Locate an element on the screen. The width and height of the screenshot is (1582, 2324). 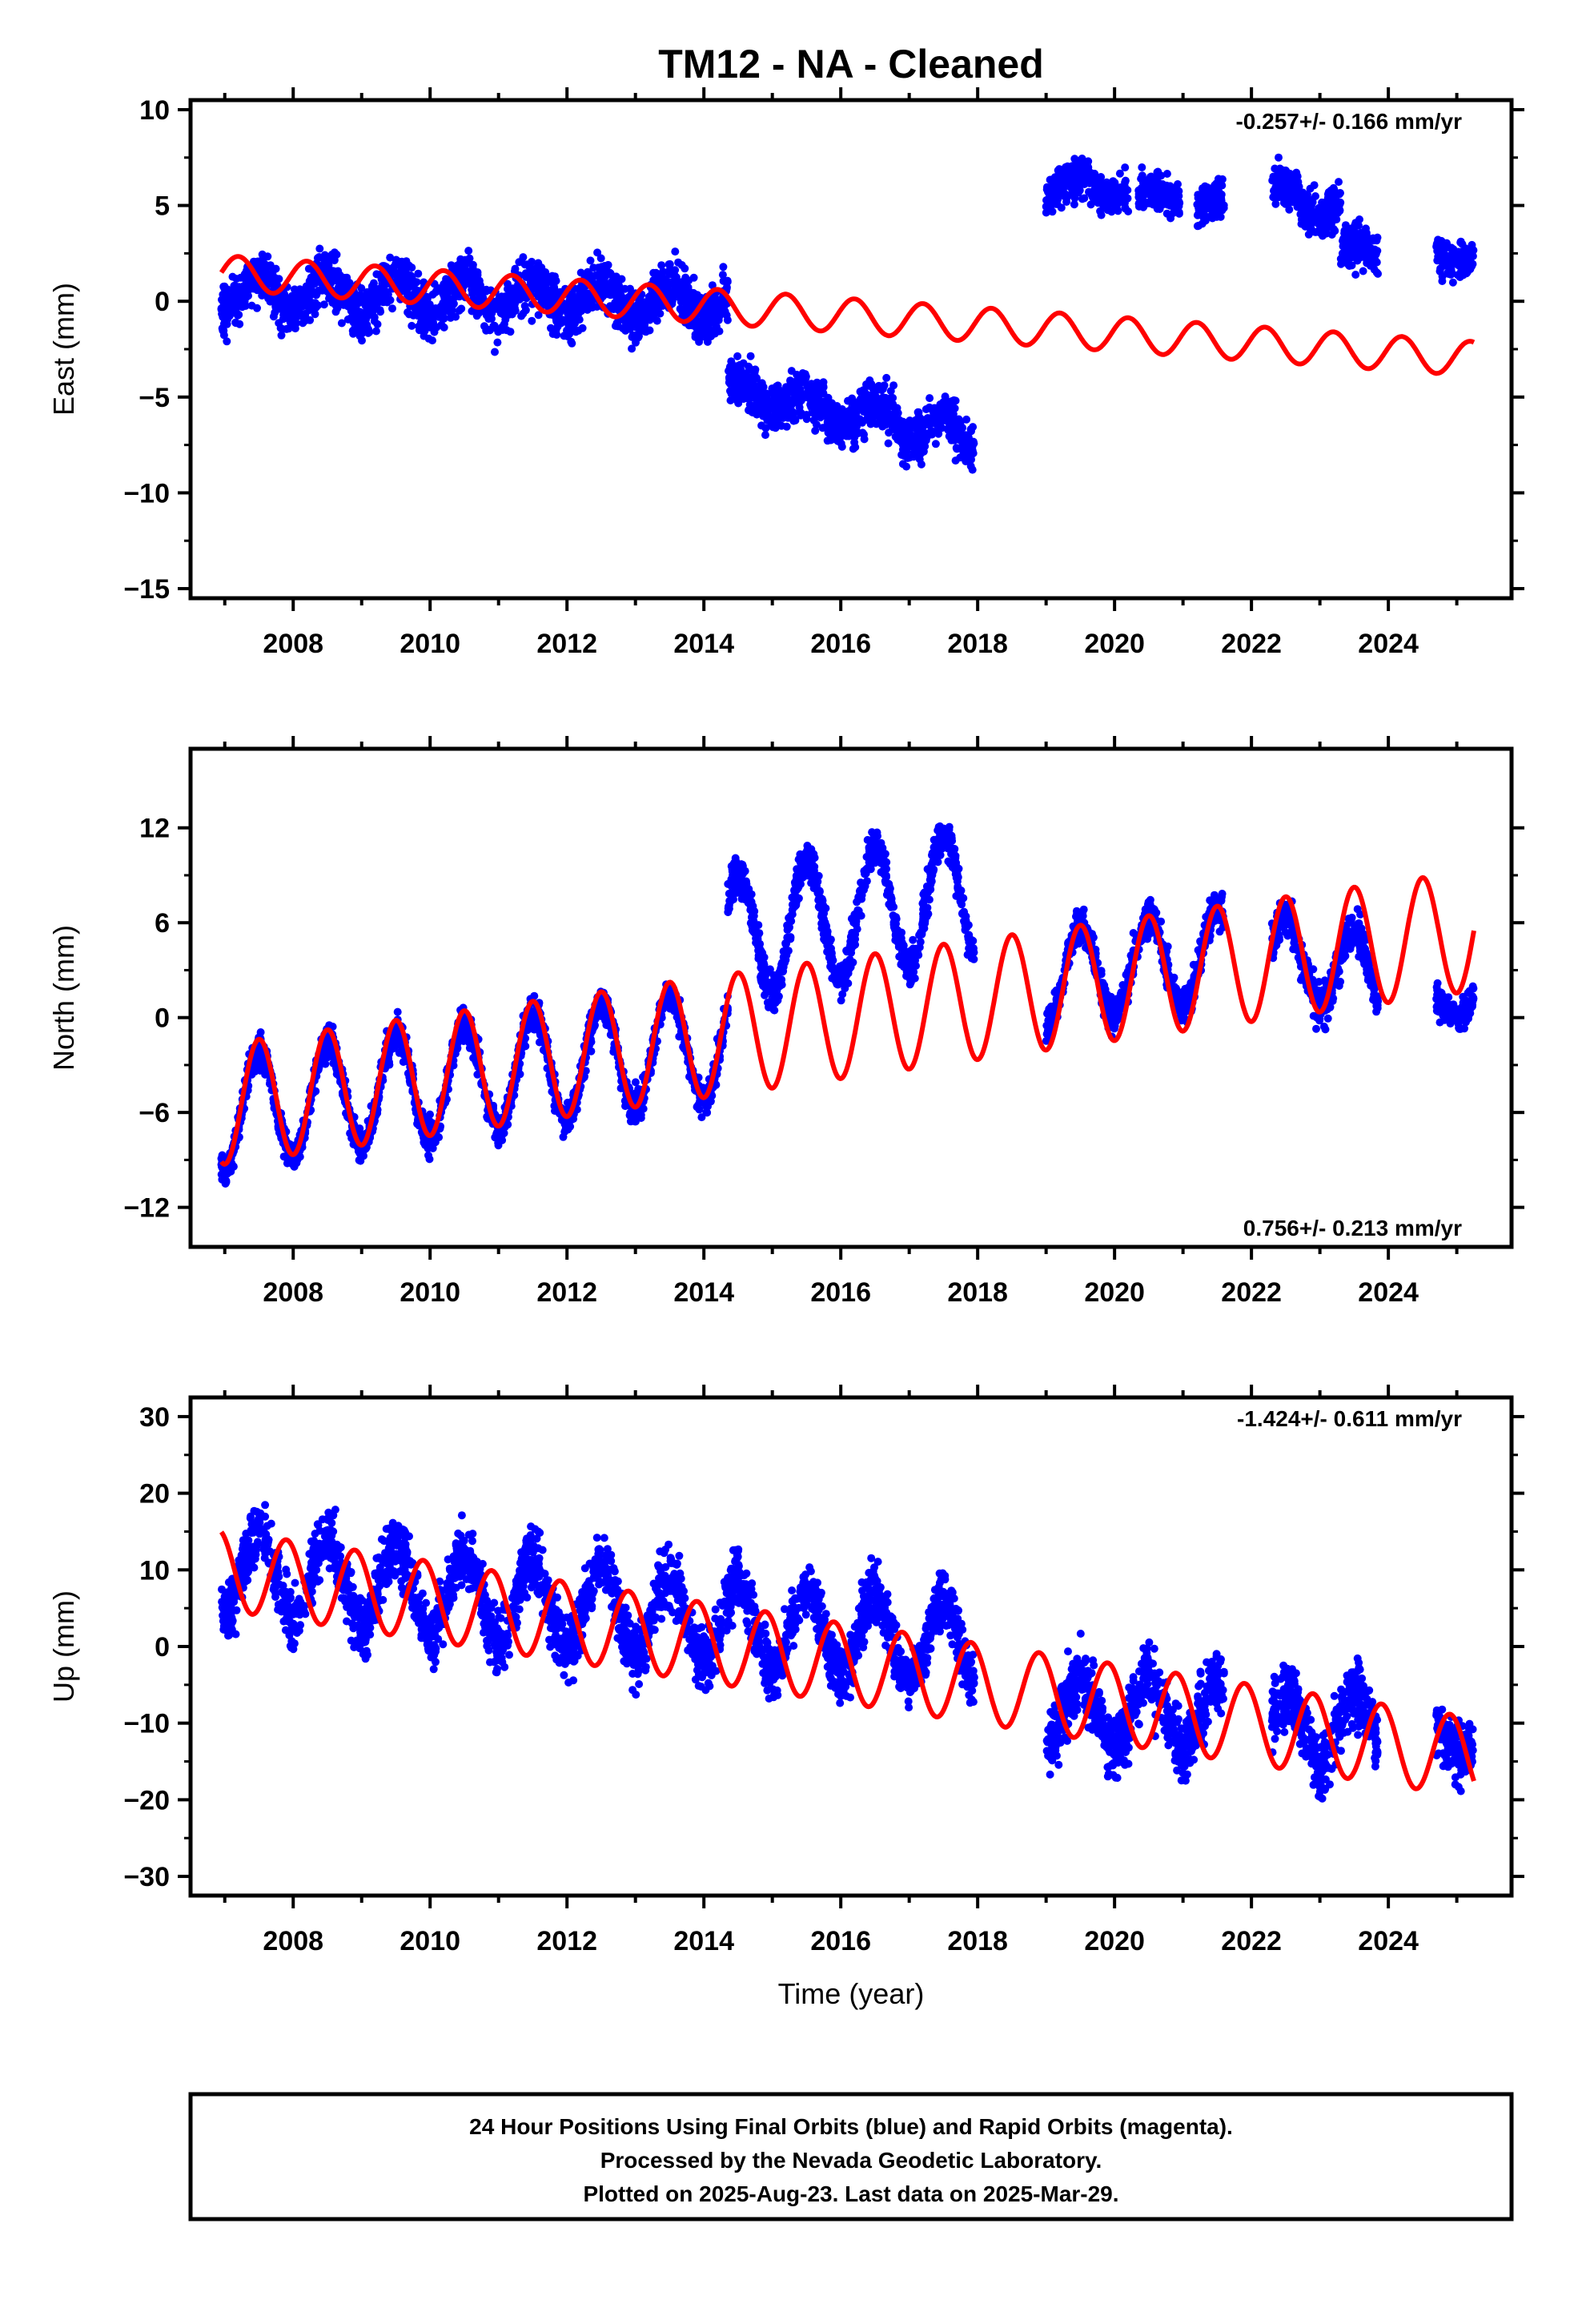
east-xtick-label: 2010 is located at coordinates (430, 644).